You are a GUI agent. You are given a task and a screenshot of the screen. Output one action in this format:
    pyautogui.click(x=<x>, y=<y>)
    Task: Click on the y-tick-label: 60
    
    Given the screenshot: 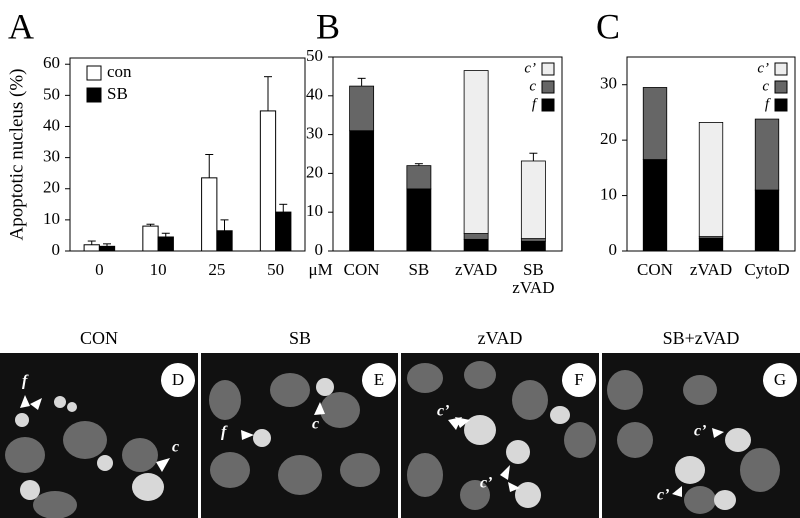 What is the action you would take?
    pyautogui.click(x=51, y=62)
    